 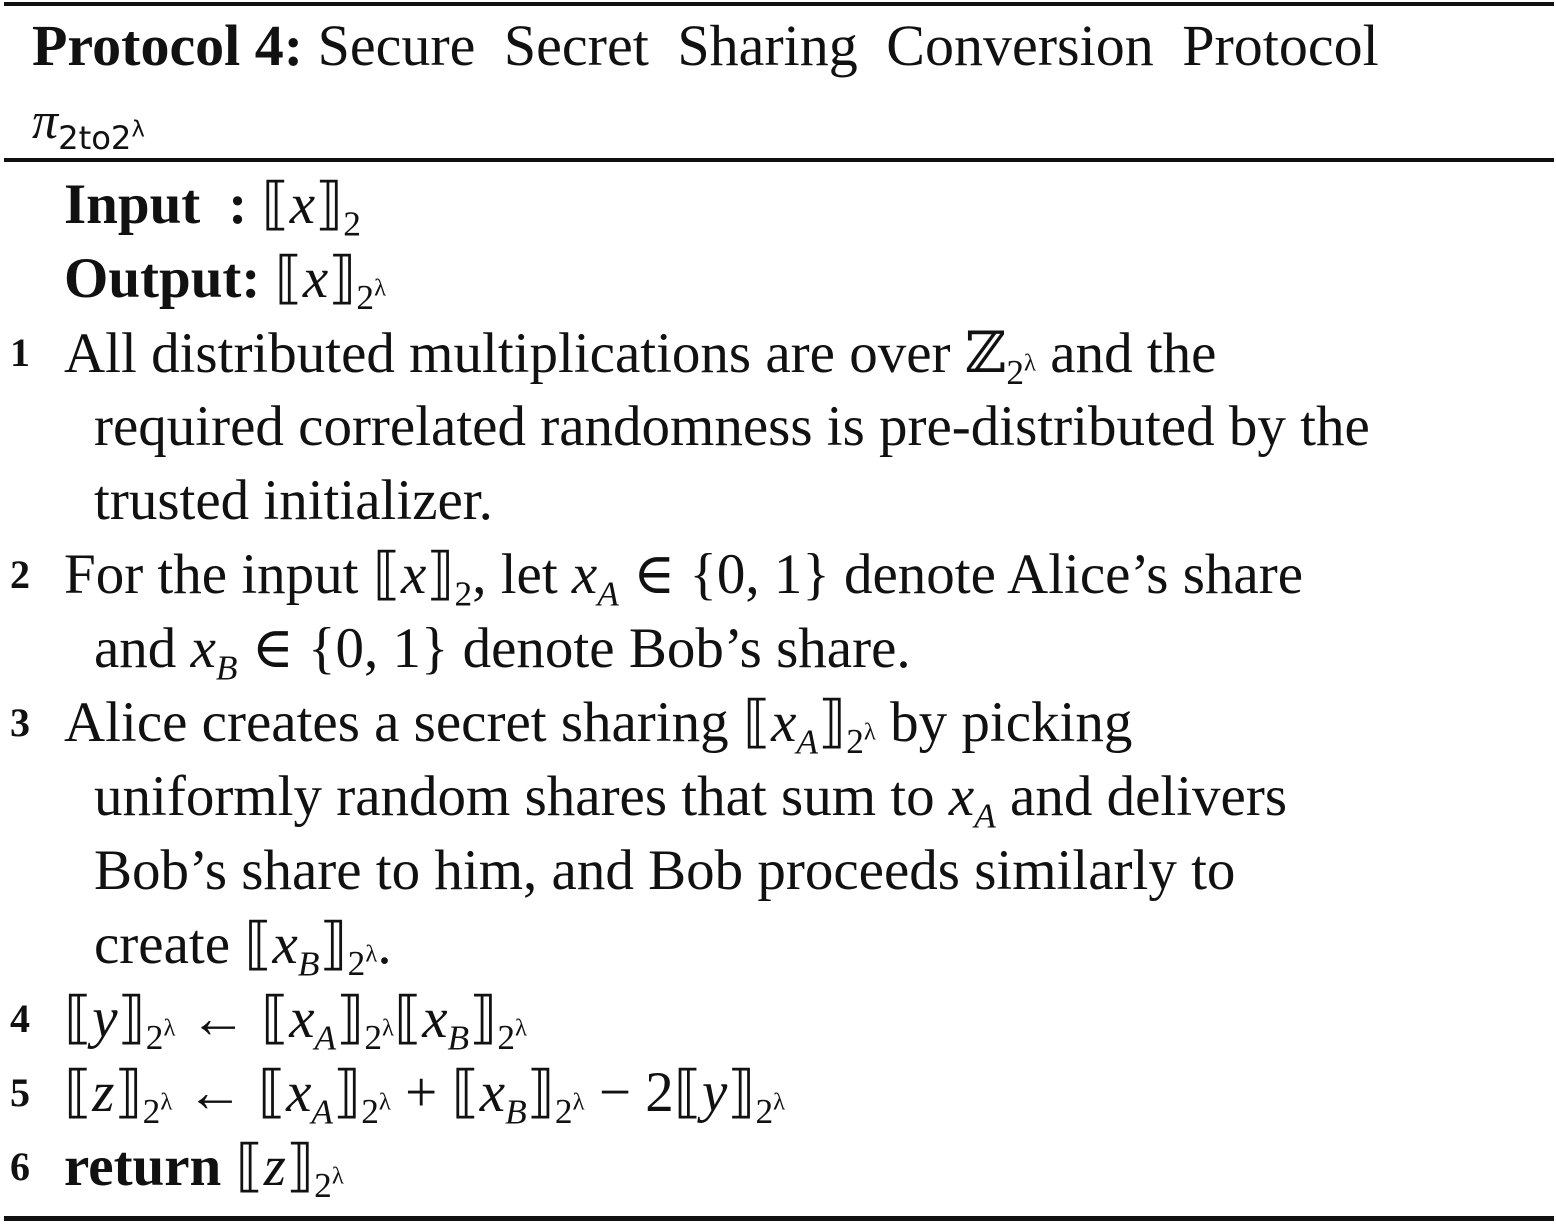 I want to click on top-rule, so click(x=779, y=4).